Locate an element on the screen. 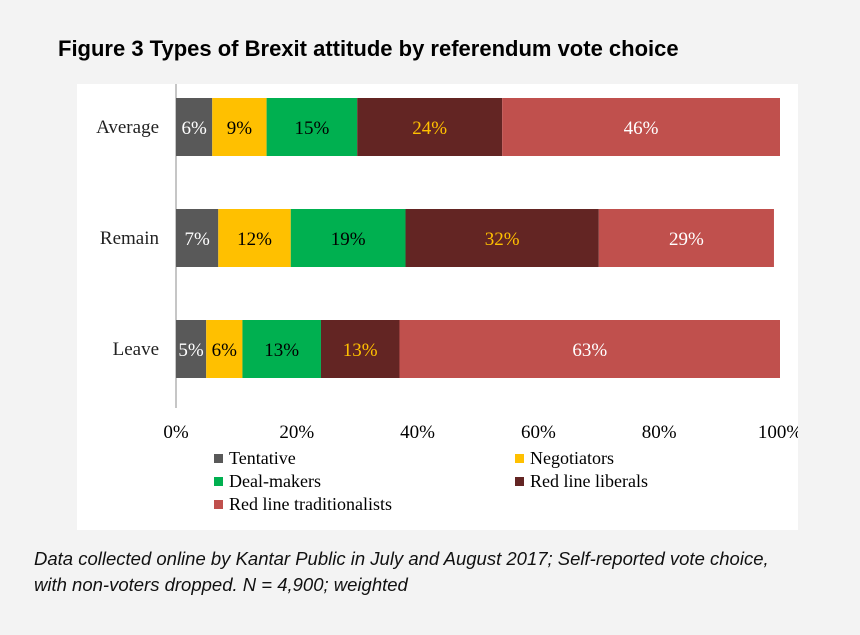 Image resolution: width=860 pixels, height=635 pixels. bar-leave-negotiators is located at coordinates (224, 349).